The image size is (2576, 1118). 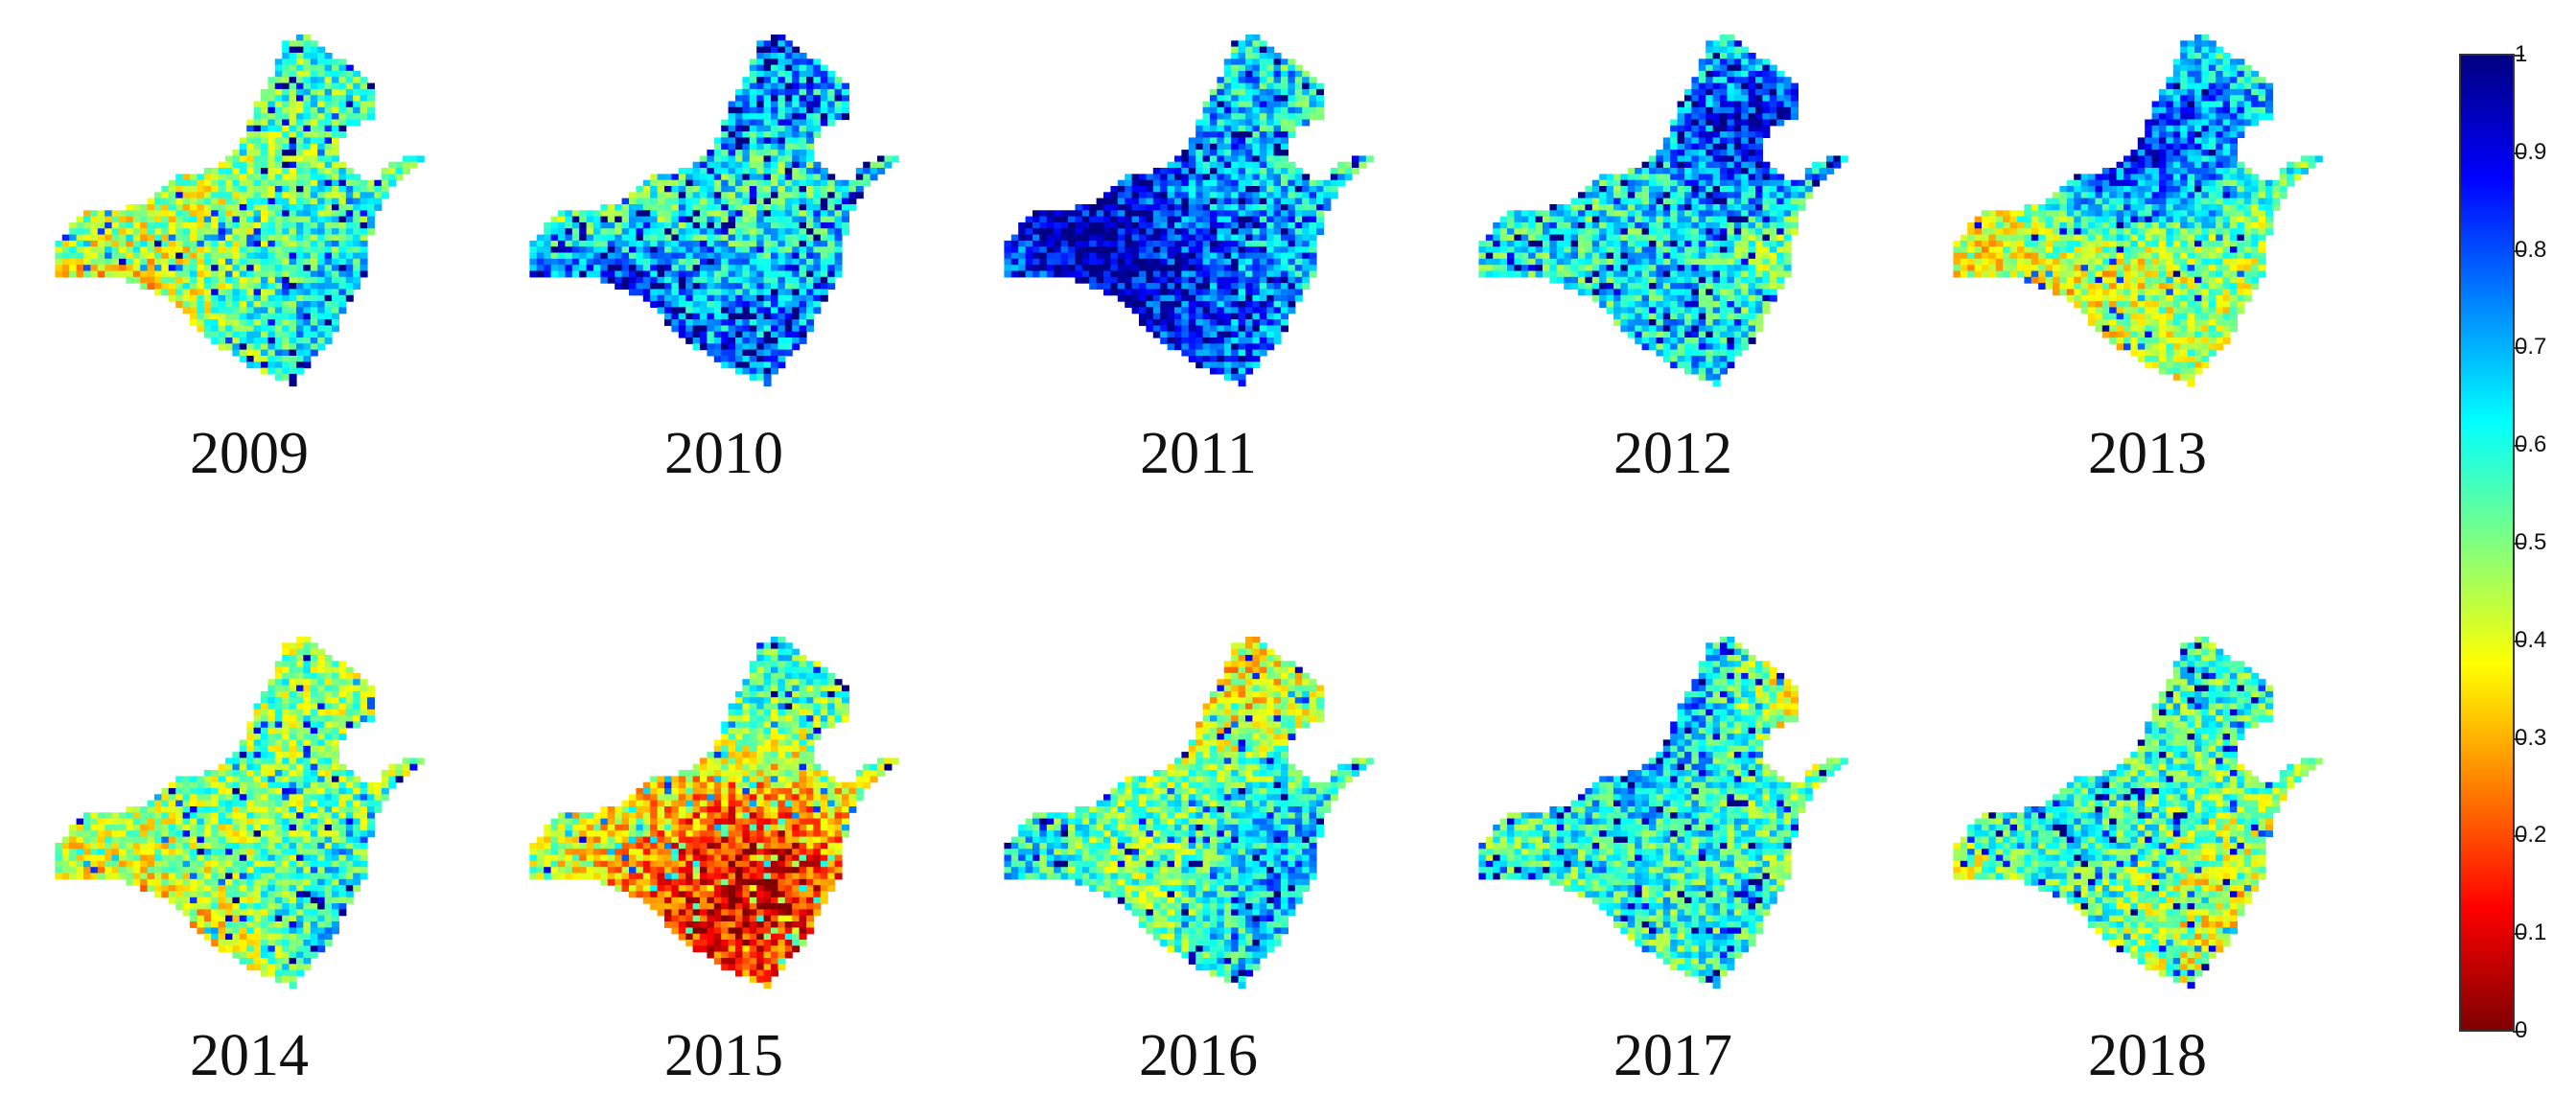 I want to click on year-label: 2017, so click(x=1673, y=1055).